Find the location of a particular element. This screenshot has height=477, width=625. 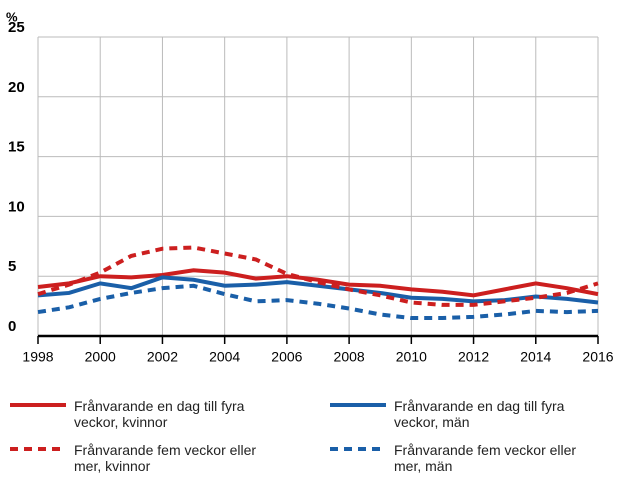

y-axis-label: % is located at coordinates (12, 16).